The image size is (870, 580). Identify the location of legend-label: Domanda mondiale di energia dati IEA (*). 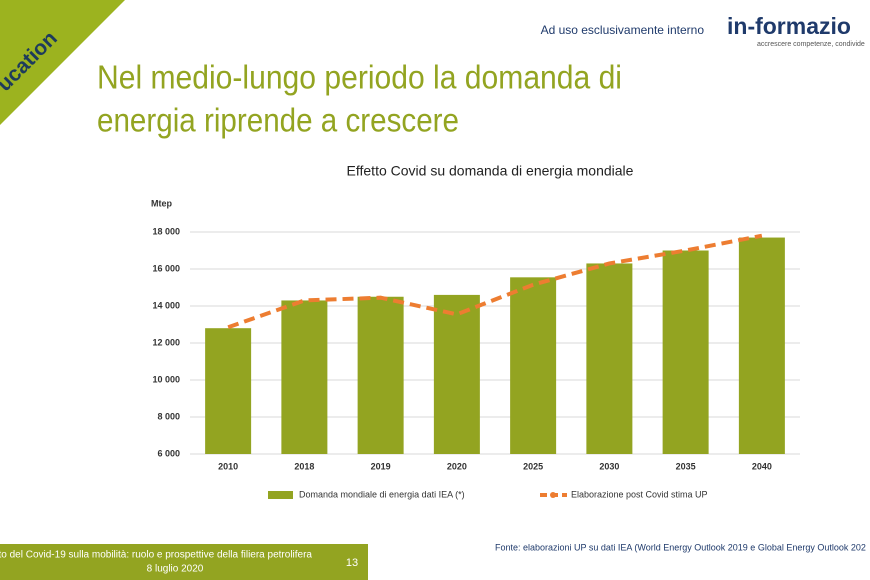
(382, 494).